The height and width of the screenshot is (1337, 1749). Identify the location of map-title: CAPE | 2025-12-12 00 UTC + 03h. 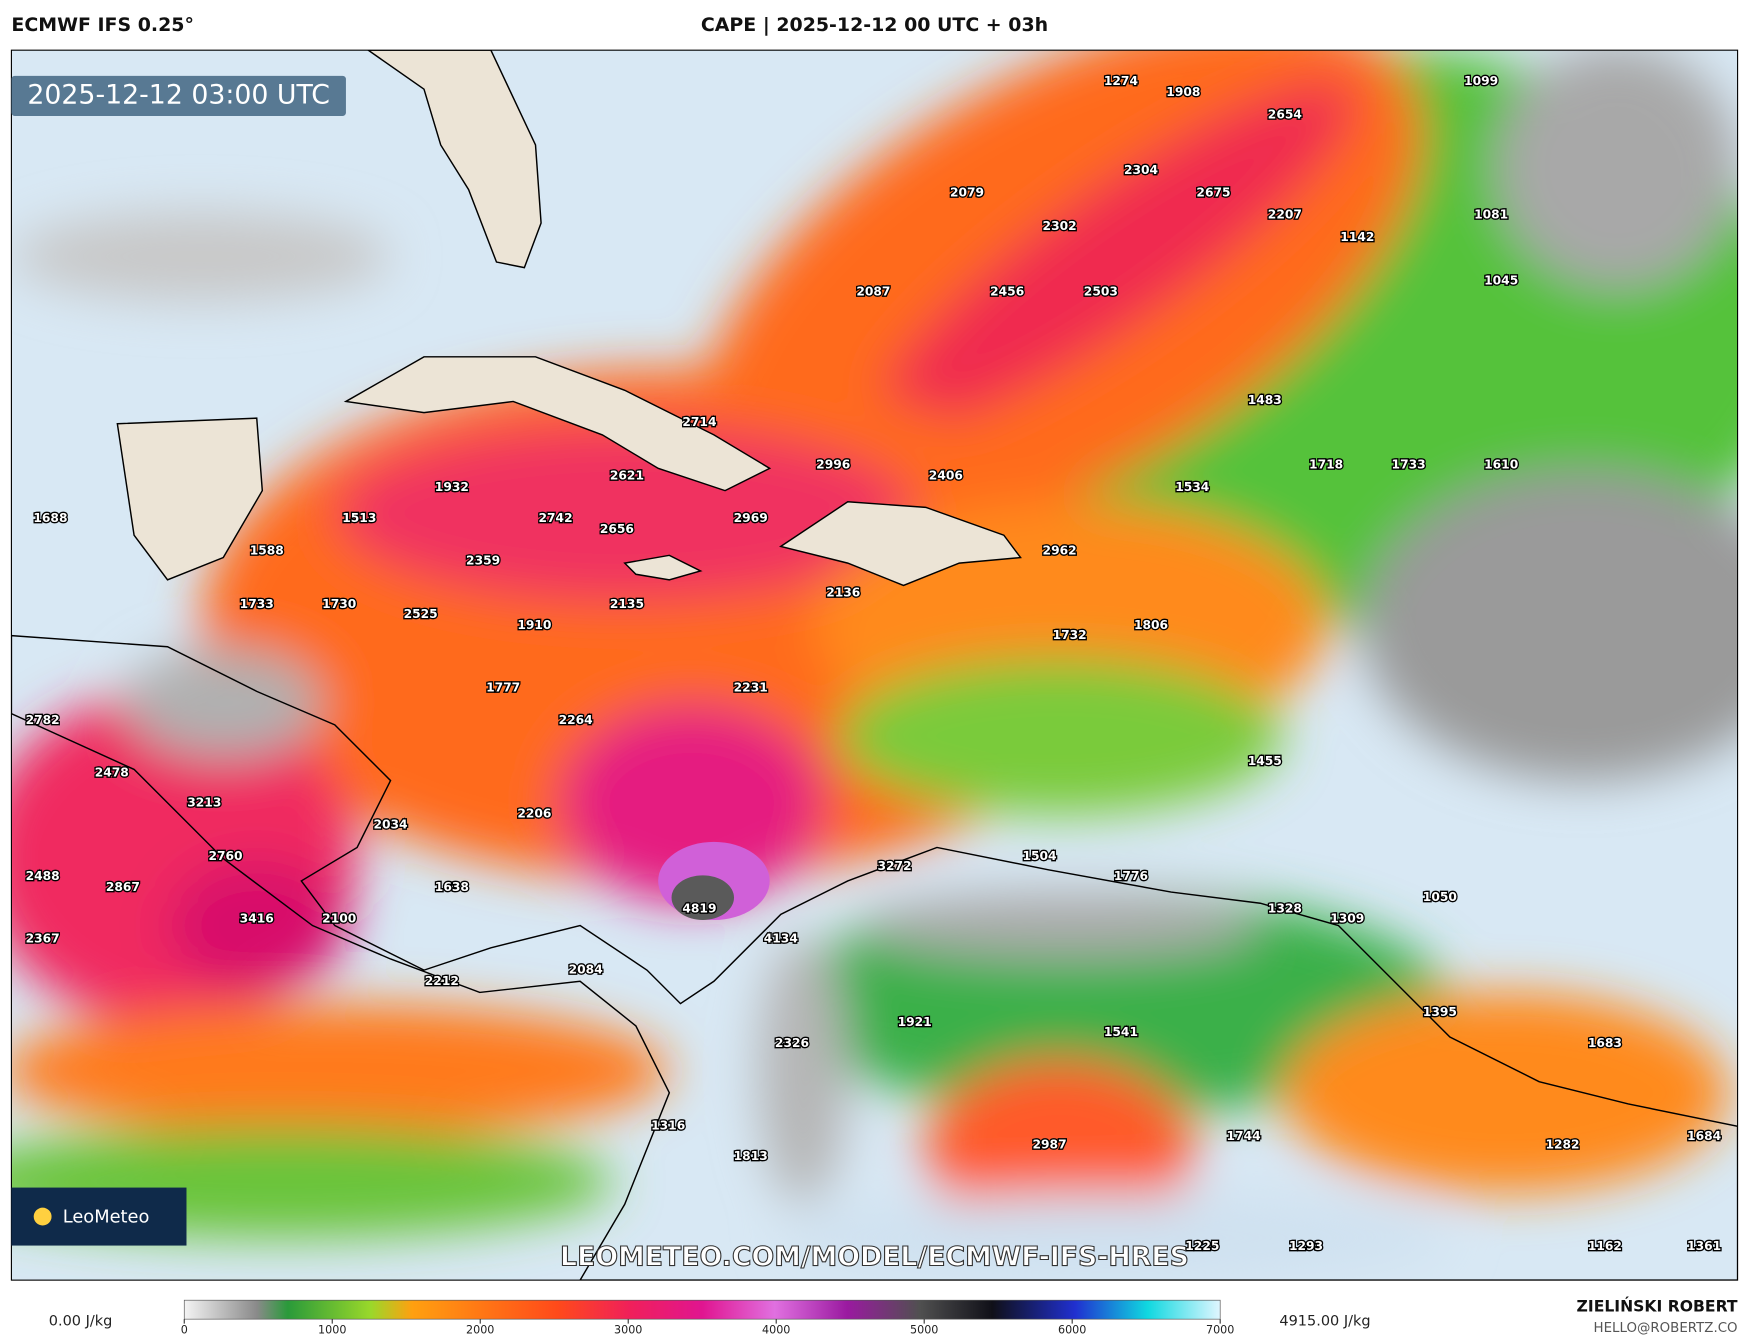
(874, 25).